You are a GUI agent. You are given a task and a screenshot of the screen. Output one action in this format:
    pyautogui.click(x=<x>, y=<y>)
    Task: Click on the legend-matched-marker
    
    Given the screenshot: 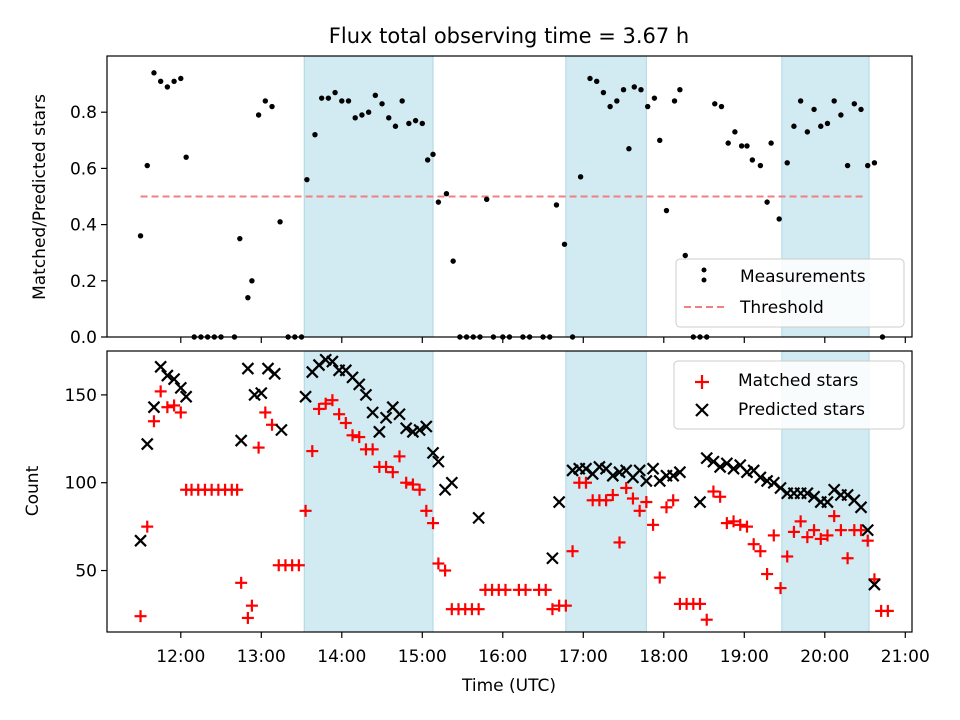 What is the action you would take?
    pyautogui.click(x=702, y=382)
    